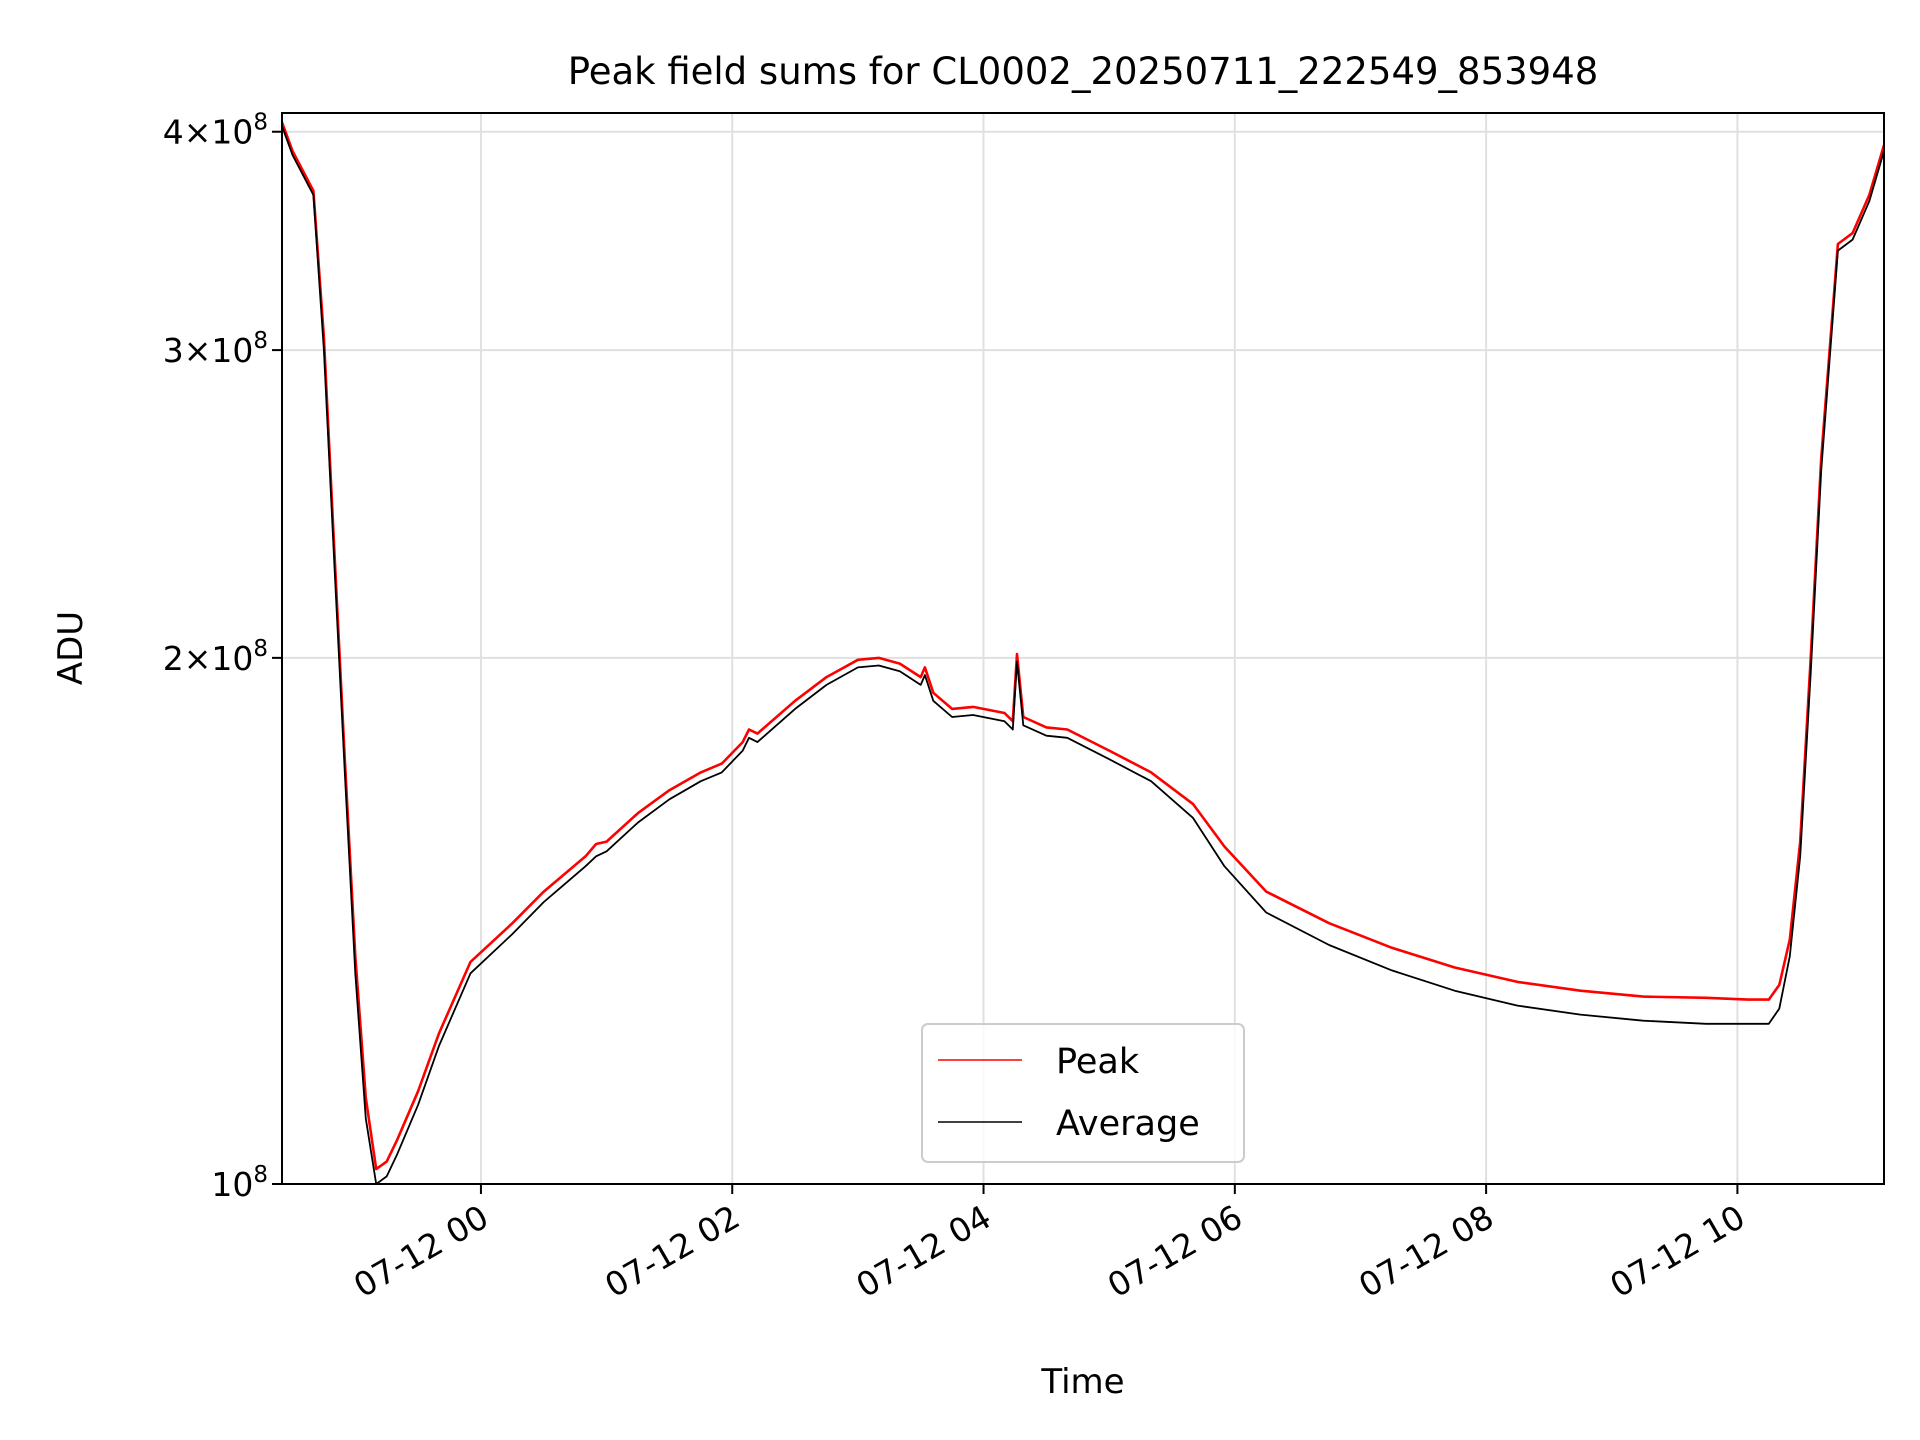  I want to click on y-tick-label: 2×108, so click(215, 657).